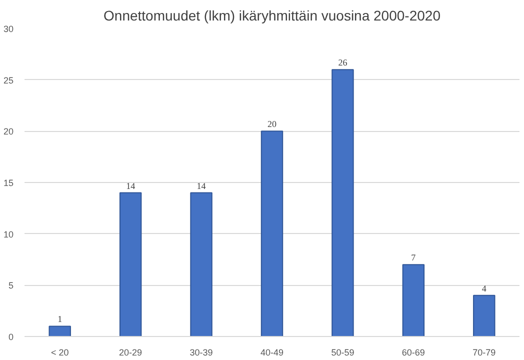 The height and width of the screenshot is (360, 524). What do you see at coordinates (343, 63) in the screenshot?
I see `data-label: 26` at bounding box center [343, 63].